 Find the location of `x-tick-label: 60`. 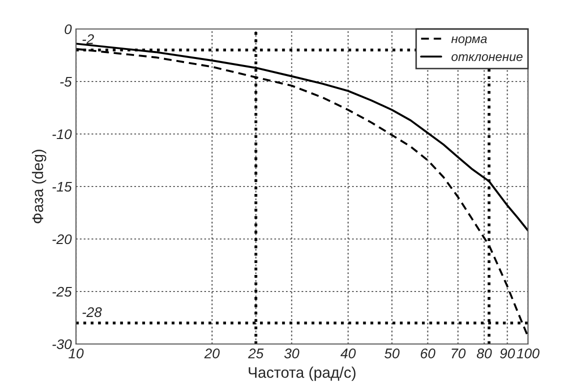

x-tick-label: 60 is located at coordinates (428, 353).